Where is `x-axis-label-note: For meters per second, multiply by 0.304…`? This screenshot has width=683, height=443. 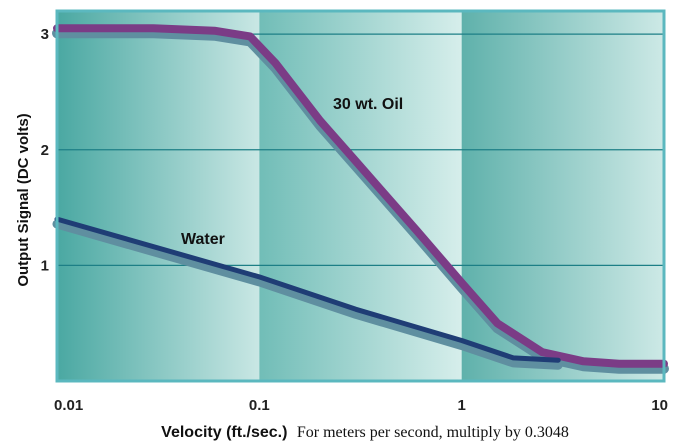 x-axis-label-note: For meters per second, multiply by 0.304… is located at coordinates (433, 432).